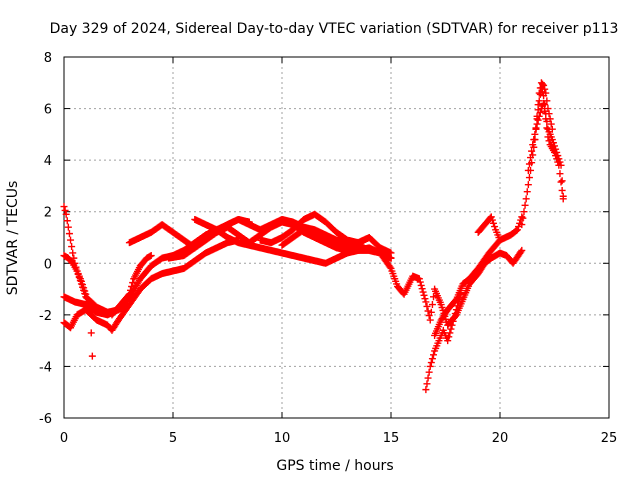 This screenshot has height=480, width=640. I want to click on x-tick-label: 10, so click(282, 438).